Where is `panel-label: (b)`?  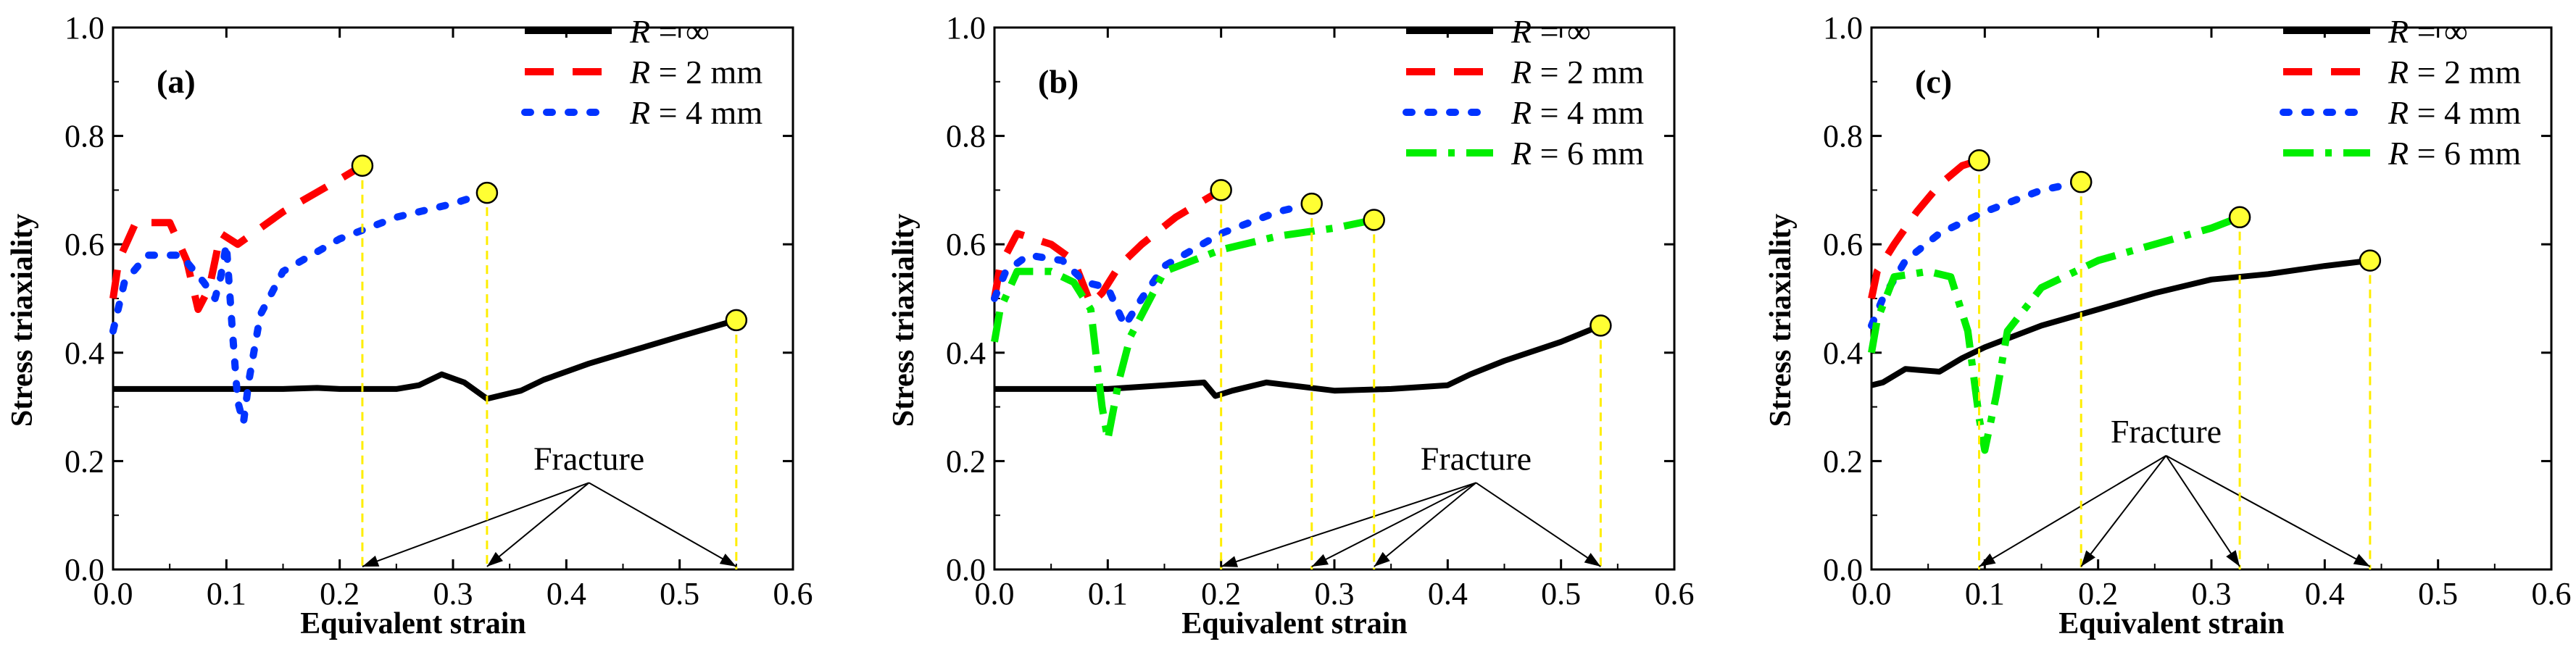 panel-label: (b) is located at coordinates (1058, 81).